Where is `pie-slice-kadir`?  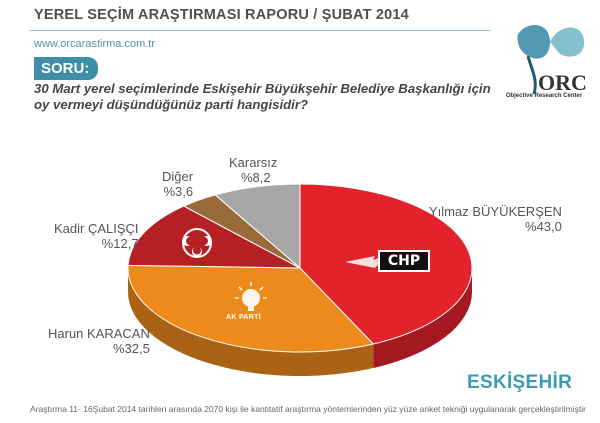 pie-slice-kadir is located at coordinates (214, 237).